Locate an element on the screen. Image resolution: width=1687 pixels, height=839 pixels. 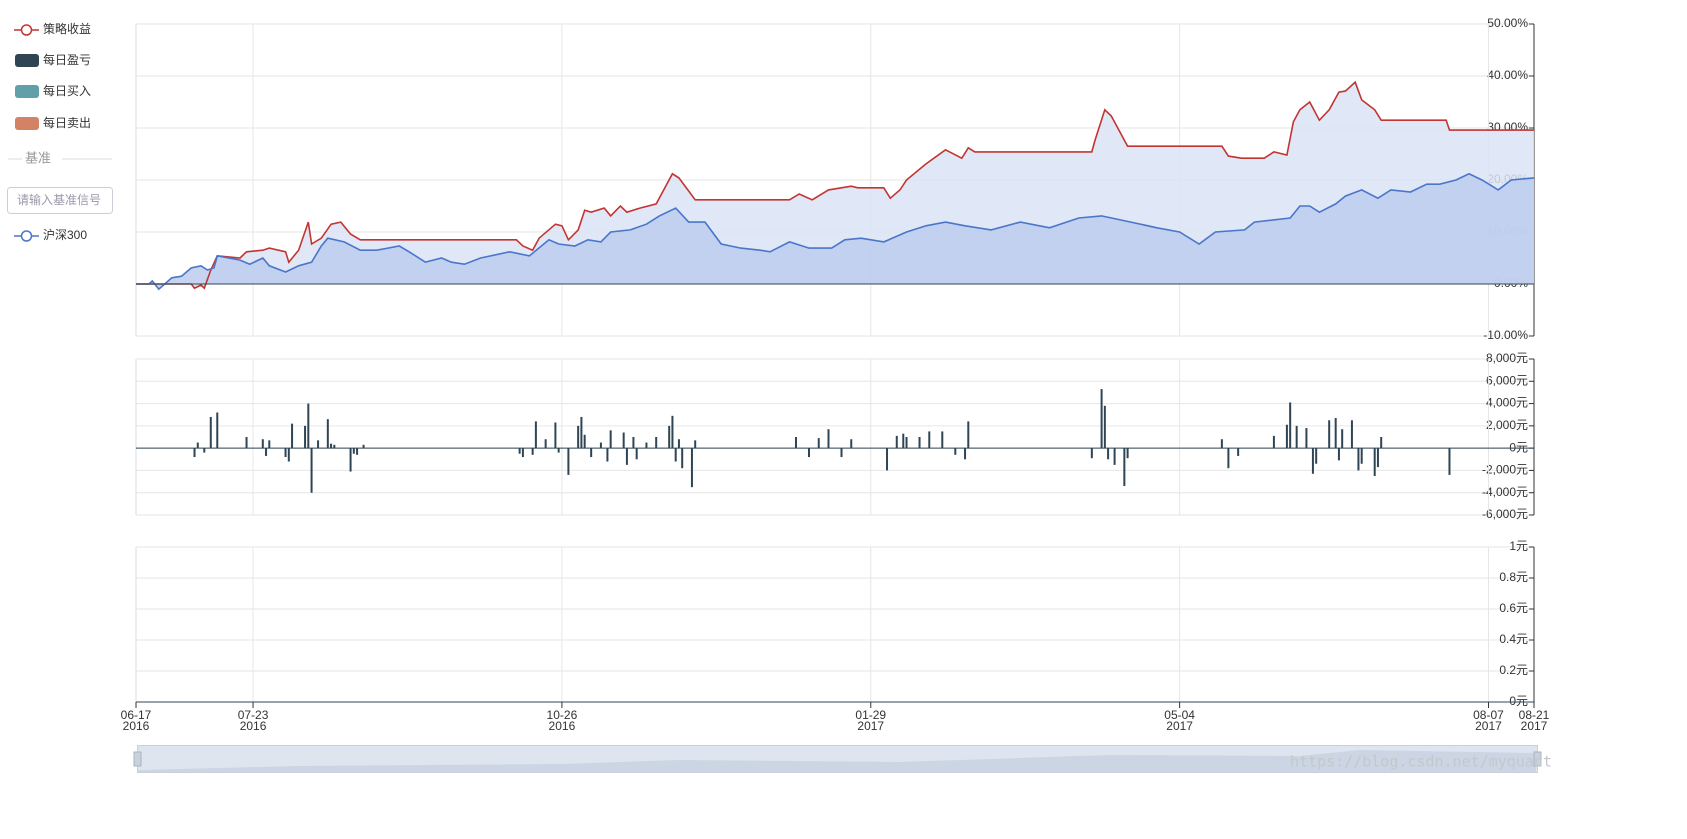
series-line is located at coordinates (835, 231).